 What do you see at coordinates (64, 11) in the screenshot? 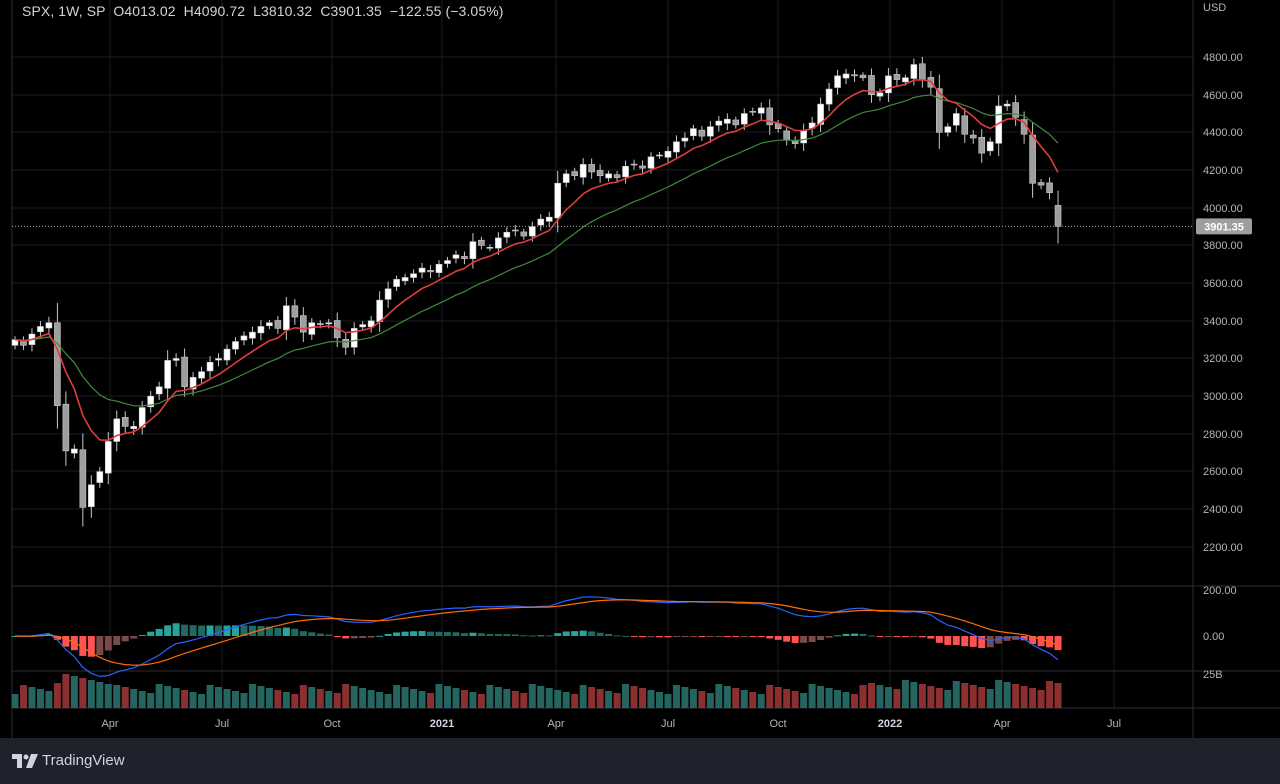
I see `symbol-name: SPX, 1W, SP` at bounding box center [64, 11].